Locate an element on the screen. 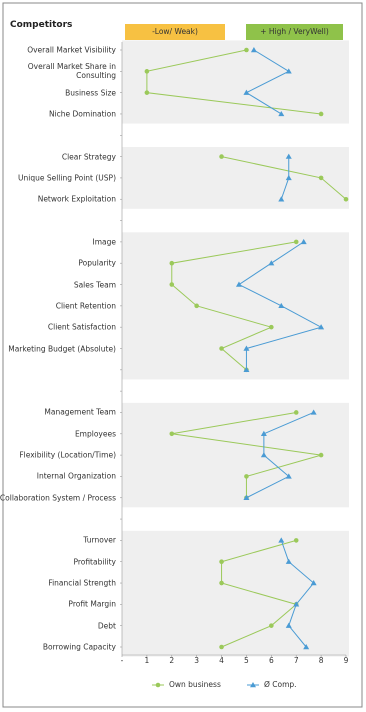  x-tick-label: - is located at coordinates (122, 660).